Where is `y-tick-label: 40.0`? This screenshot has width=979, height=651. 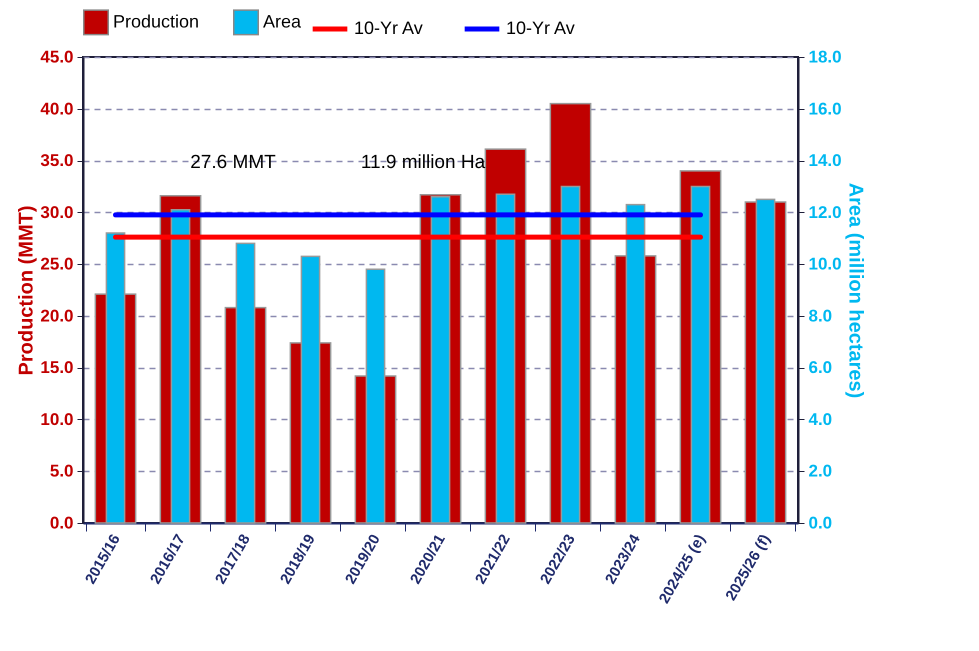 y-tick-label: 40.0 is located at coordinates (57, 108).